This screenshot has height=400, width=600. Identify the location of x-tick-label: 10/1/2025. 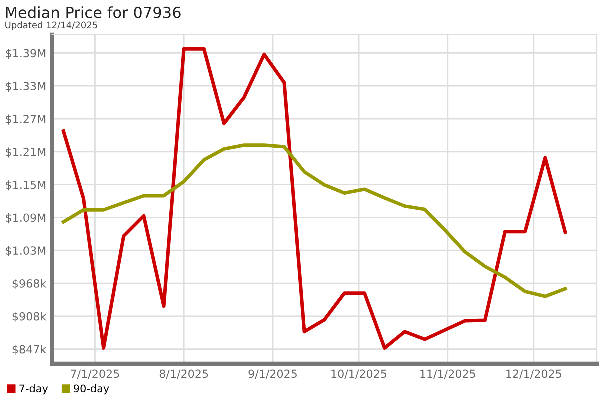
(359, 375).